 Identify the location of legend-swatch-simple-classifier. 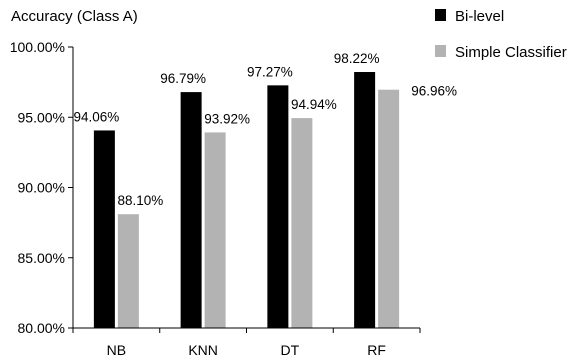
(440, 51).